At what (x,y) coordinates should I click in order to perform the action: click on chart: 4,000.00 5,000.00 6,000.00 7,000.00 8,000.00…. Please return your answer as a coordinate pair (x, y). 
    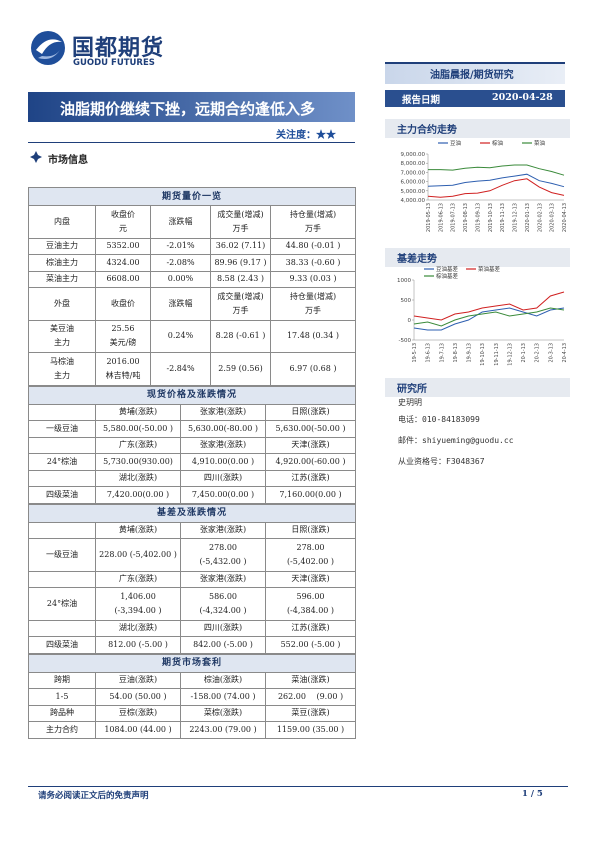
    Looking at the image, I should click on (485, 185).